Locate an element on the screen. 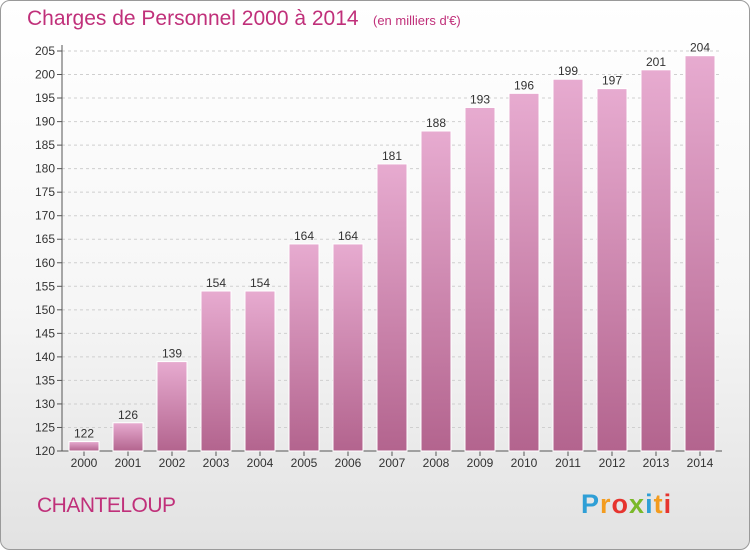  y-tick-label: 155 is located at coordinates (45, 286).